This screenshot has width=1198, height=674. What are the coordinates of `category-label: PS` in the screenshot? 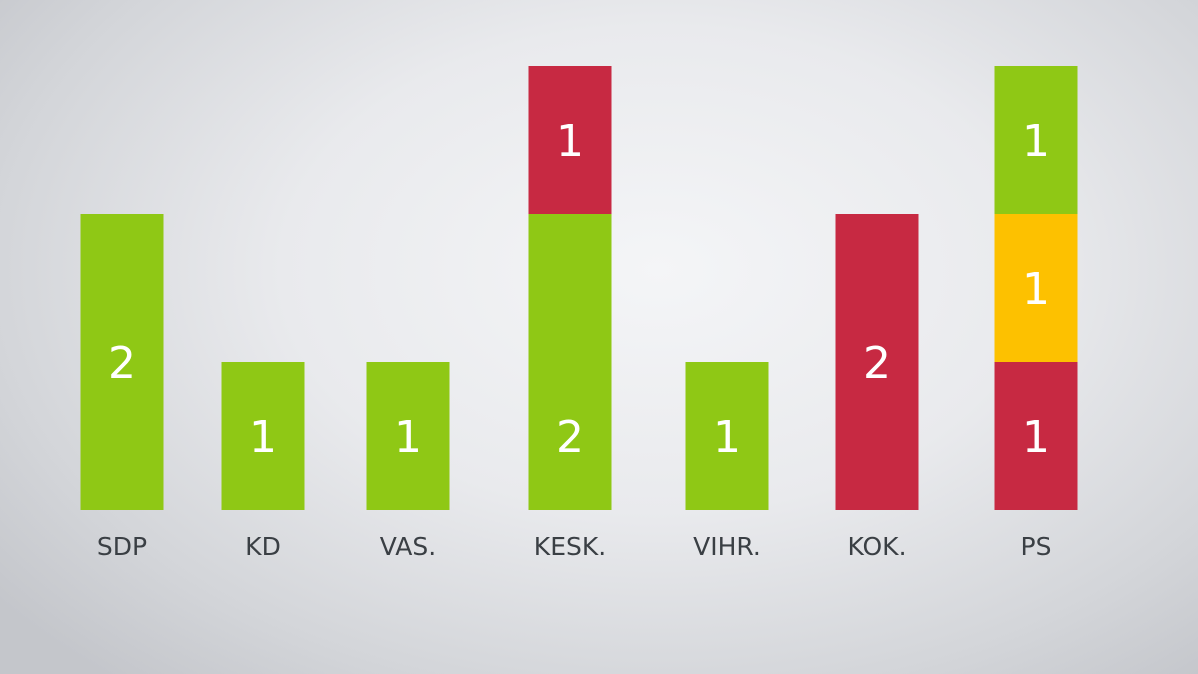 It's located at (1036, 546).